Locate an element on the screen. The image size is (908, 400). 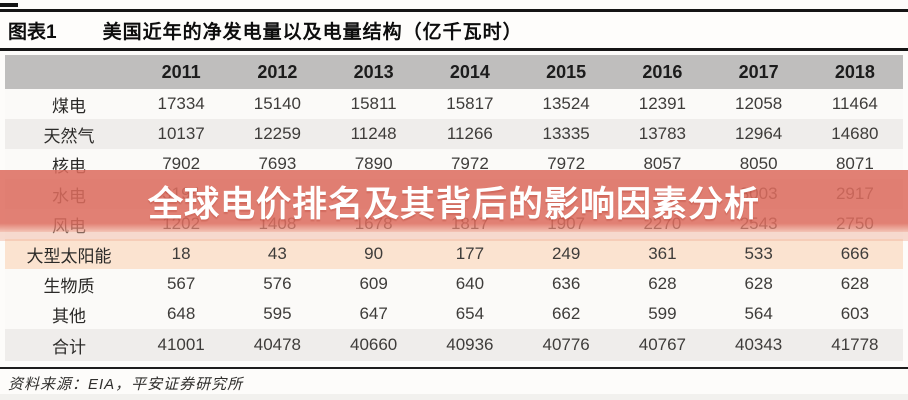
value-cell: 2917 is located at coordinates (854, 193).